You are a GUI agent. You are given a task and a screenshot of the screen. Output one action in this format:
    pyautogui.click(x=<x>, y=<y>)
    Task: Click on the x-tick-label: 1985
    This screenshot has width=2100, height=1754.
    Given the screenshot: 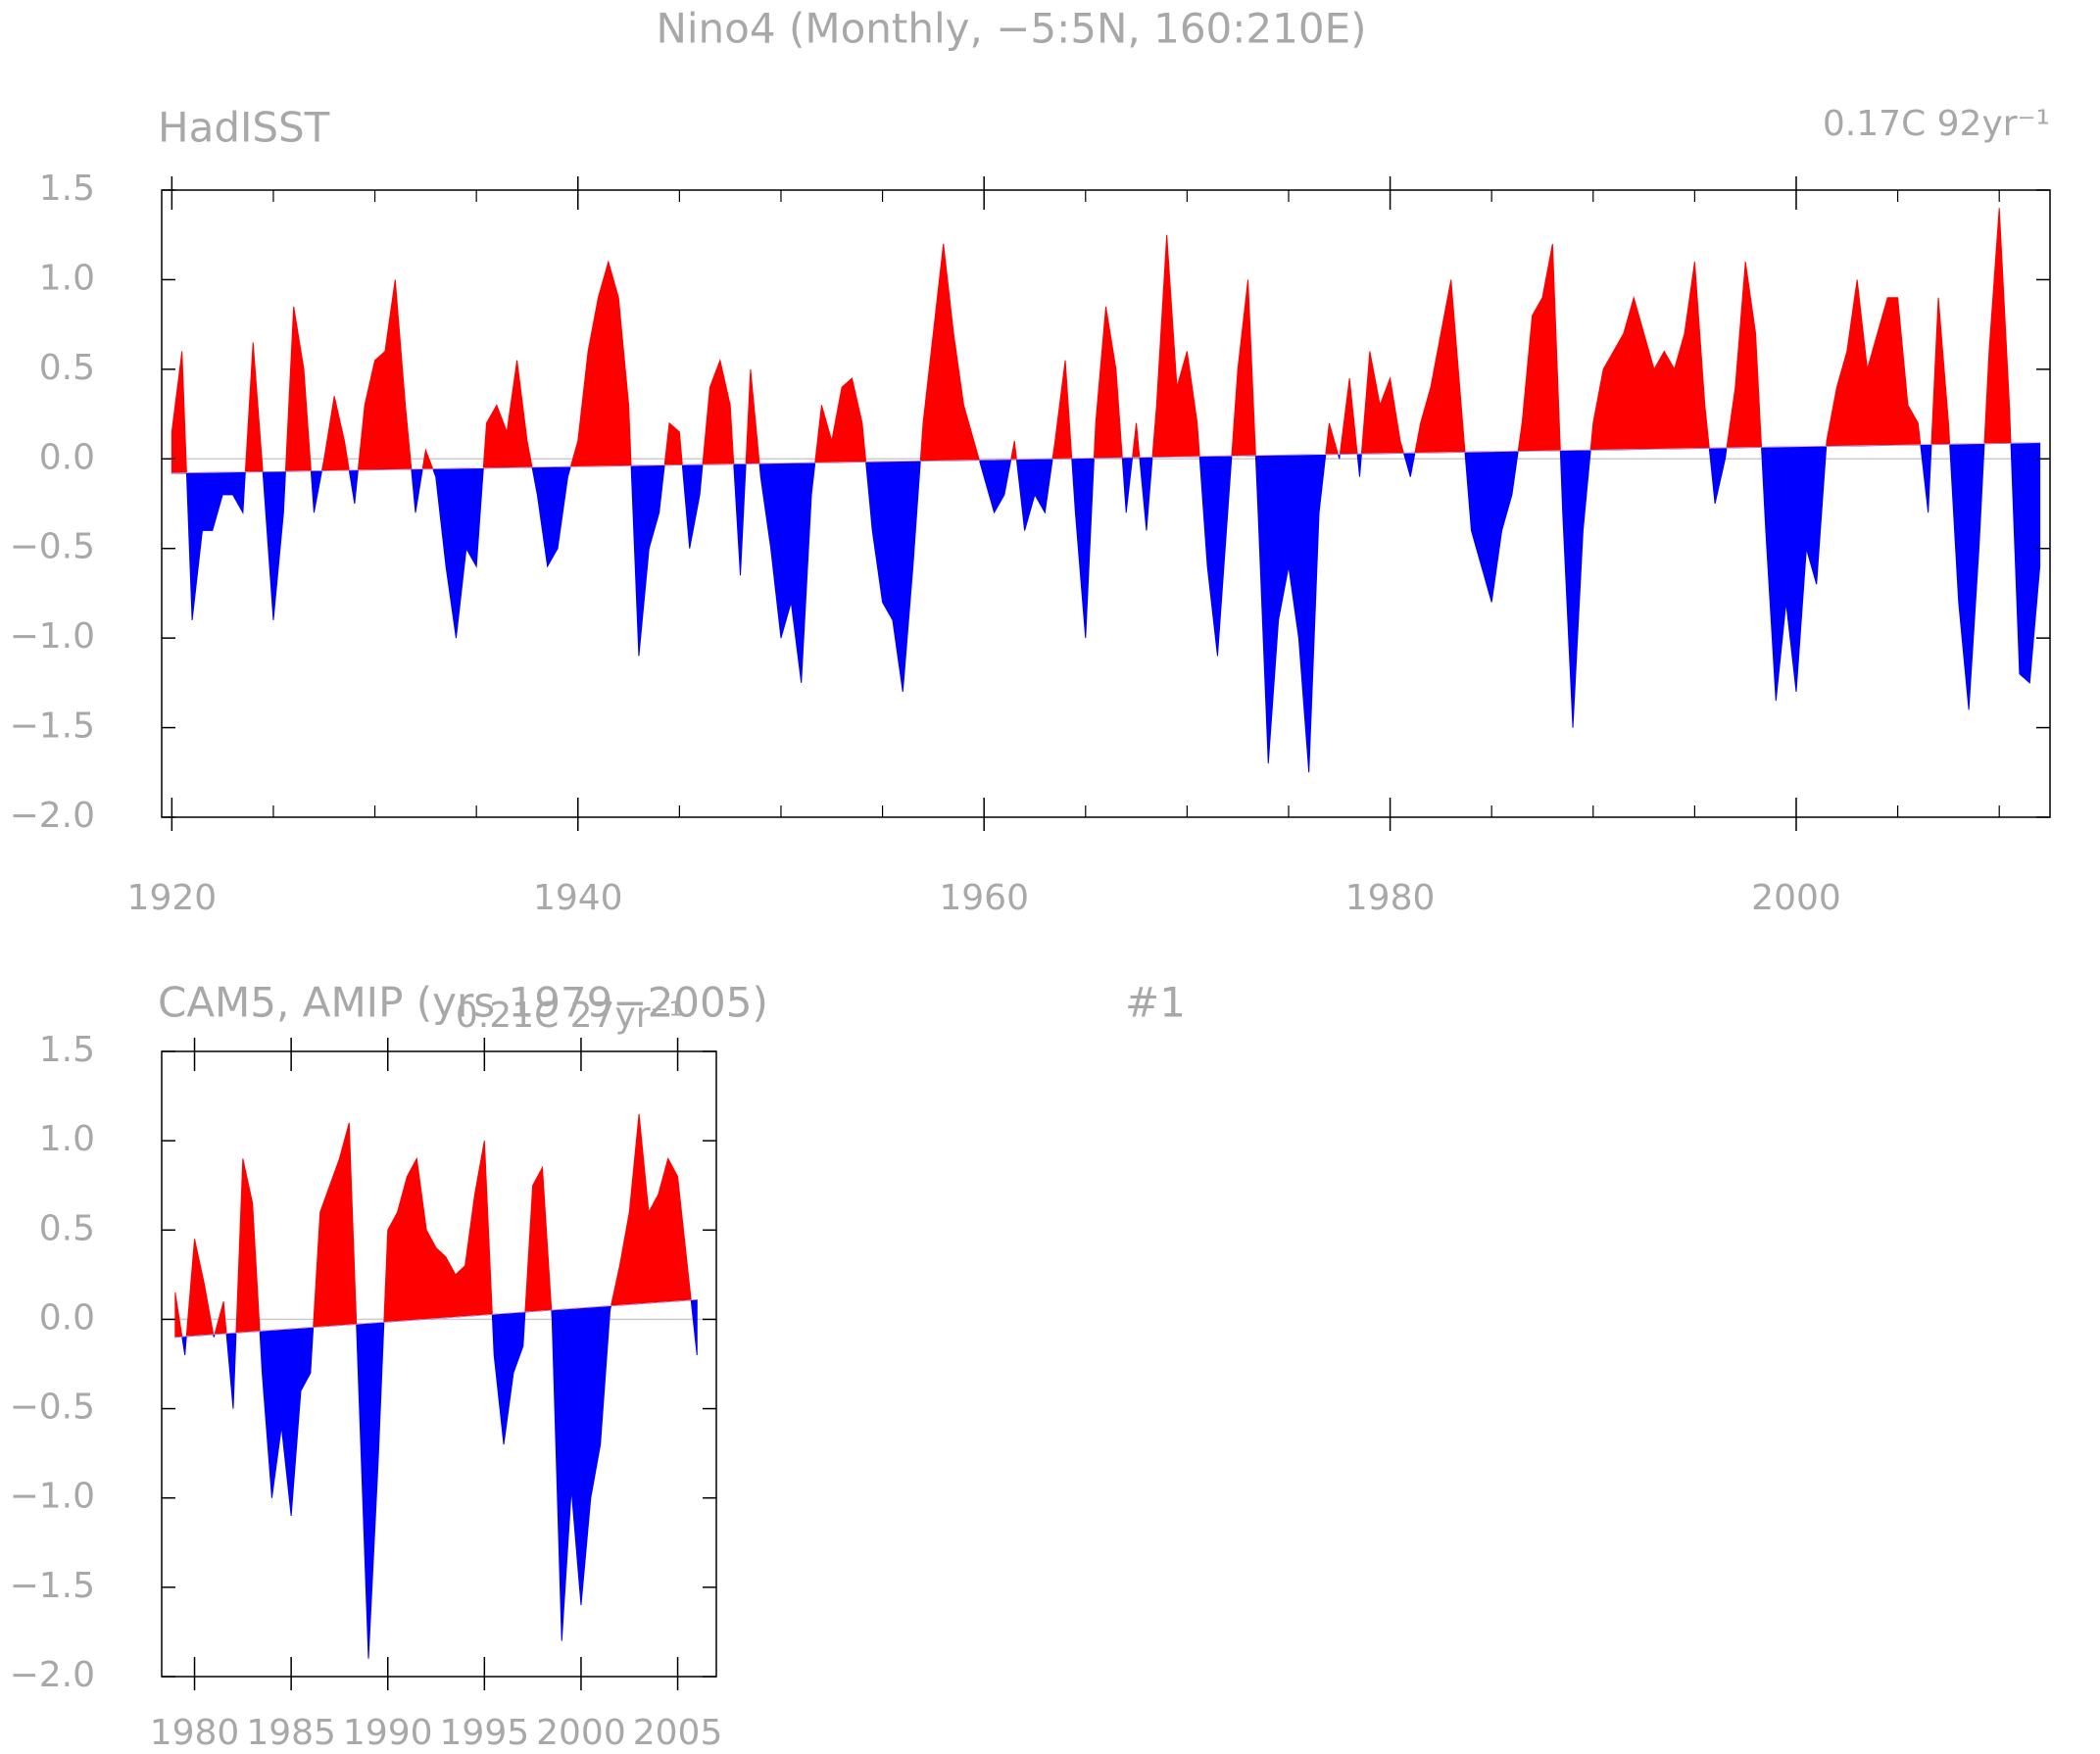 What is the action you would take?
    pyautogui.click(x=291, y=1733)
    